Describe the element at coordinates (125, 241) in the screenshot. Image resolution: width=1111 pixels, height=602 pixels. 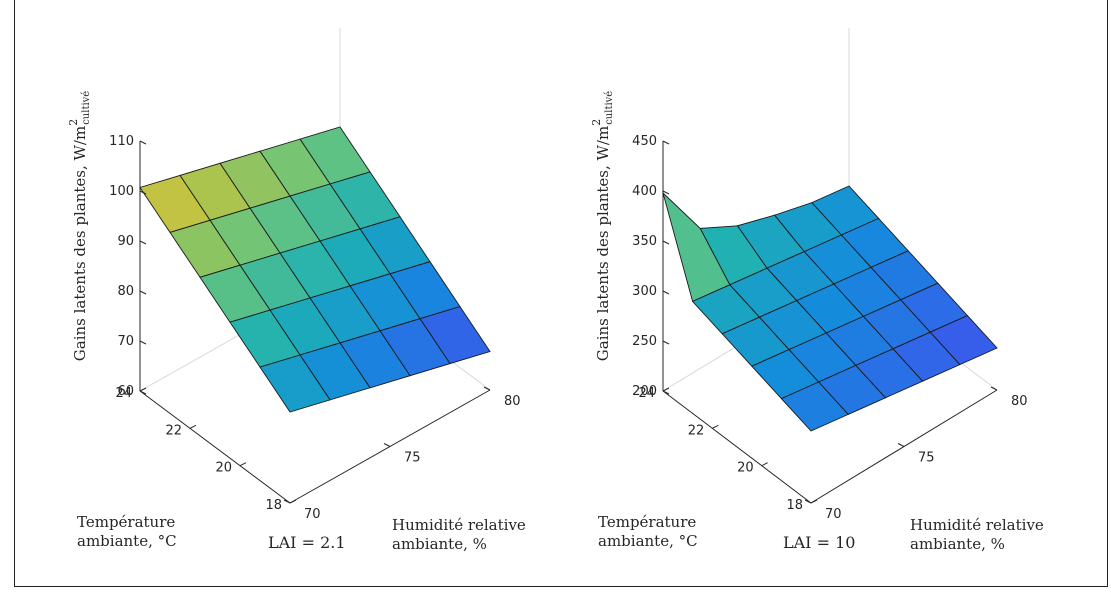
I see `z-tick-label: 90` at that location.